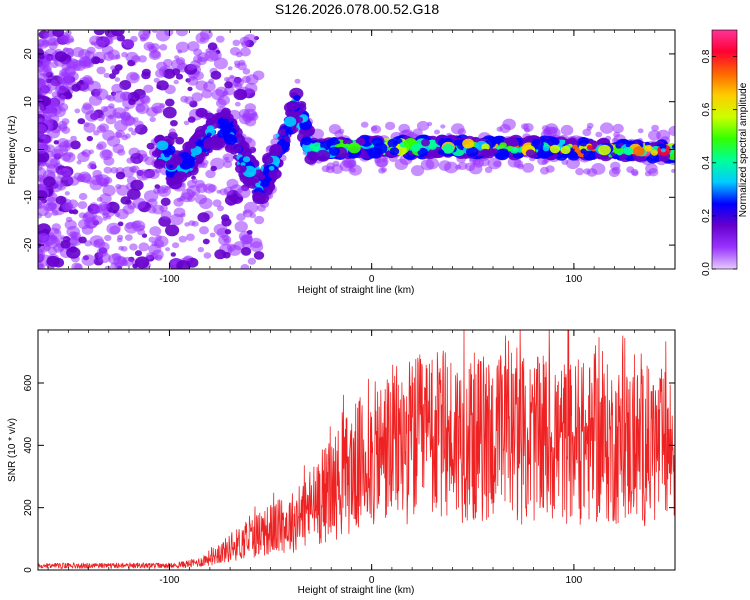  I want to click on y-tick-label: 400, so click(28, 445).